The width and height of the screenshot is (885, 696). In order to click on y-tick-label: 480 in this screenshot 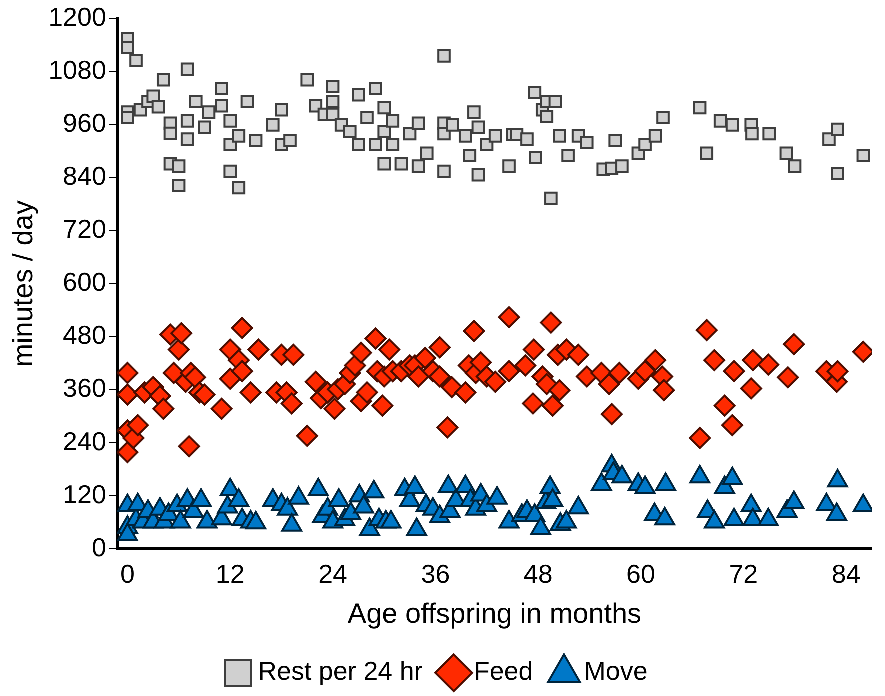, I will do `click(84, 335)`.